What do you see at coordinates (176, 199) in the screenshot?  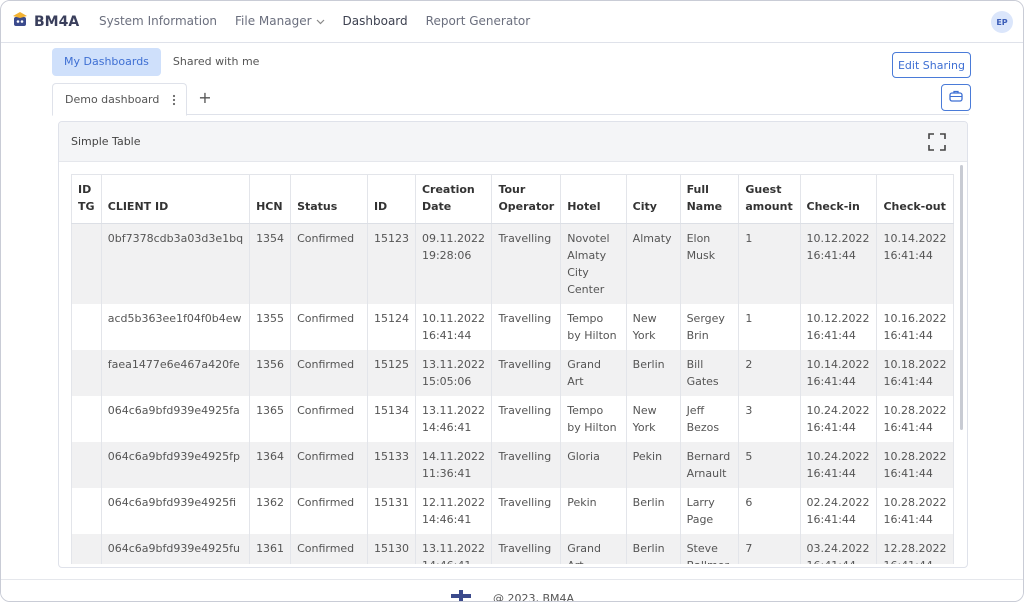 I see `column-header: CLIENT ID` at bounding box center [176, 199].